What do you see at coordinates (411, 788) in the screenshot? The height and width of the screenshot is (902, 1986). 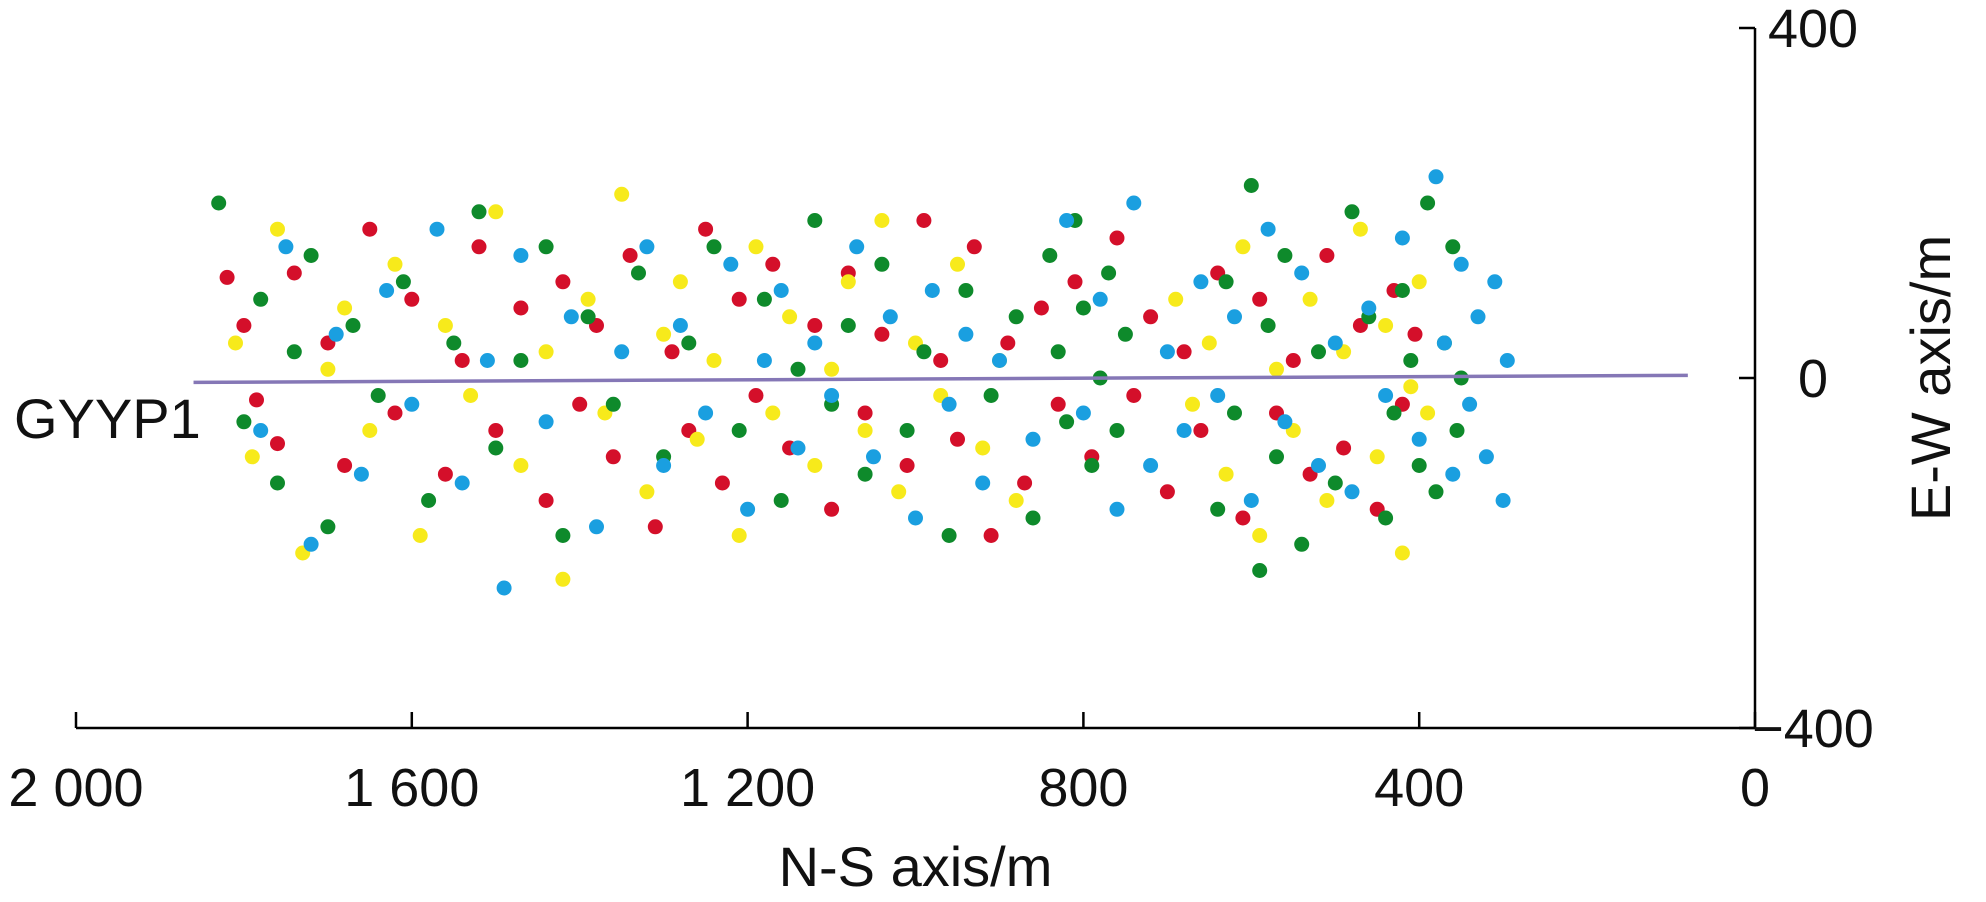 I see `x-tick-label: 1 600` at bounding box center [411, 788].